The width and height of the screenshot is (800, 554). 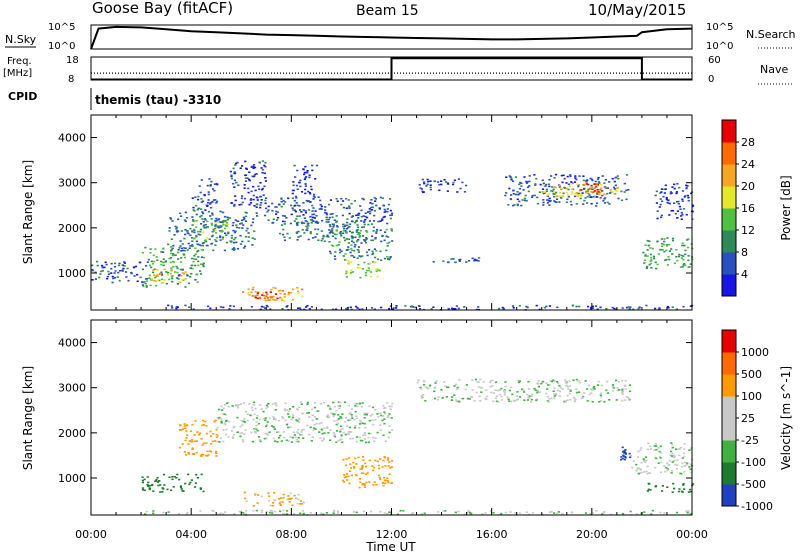 What do you see at coordinates (774, 69) in the screenshot?
I see `nave-label: Nave` at bounding box center [774, 69].